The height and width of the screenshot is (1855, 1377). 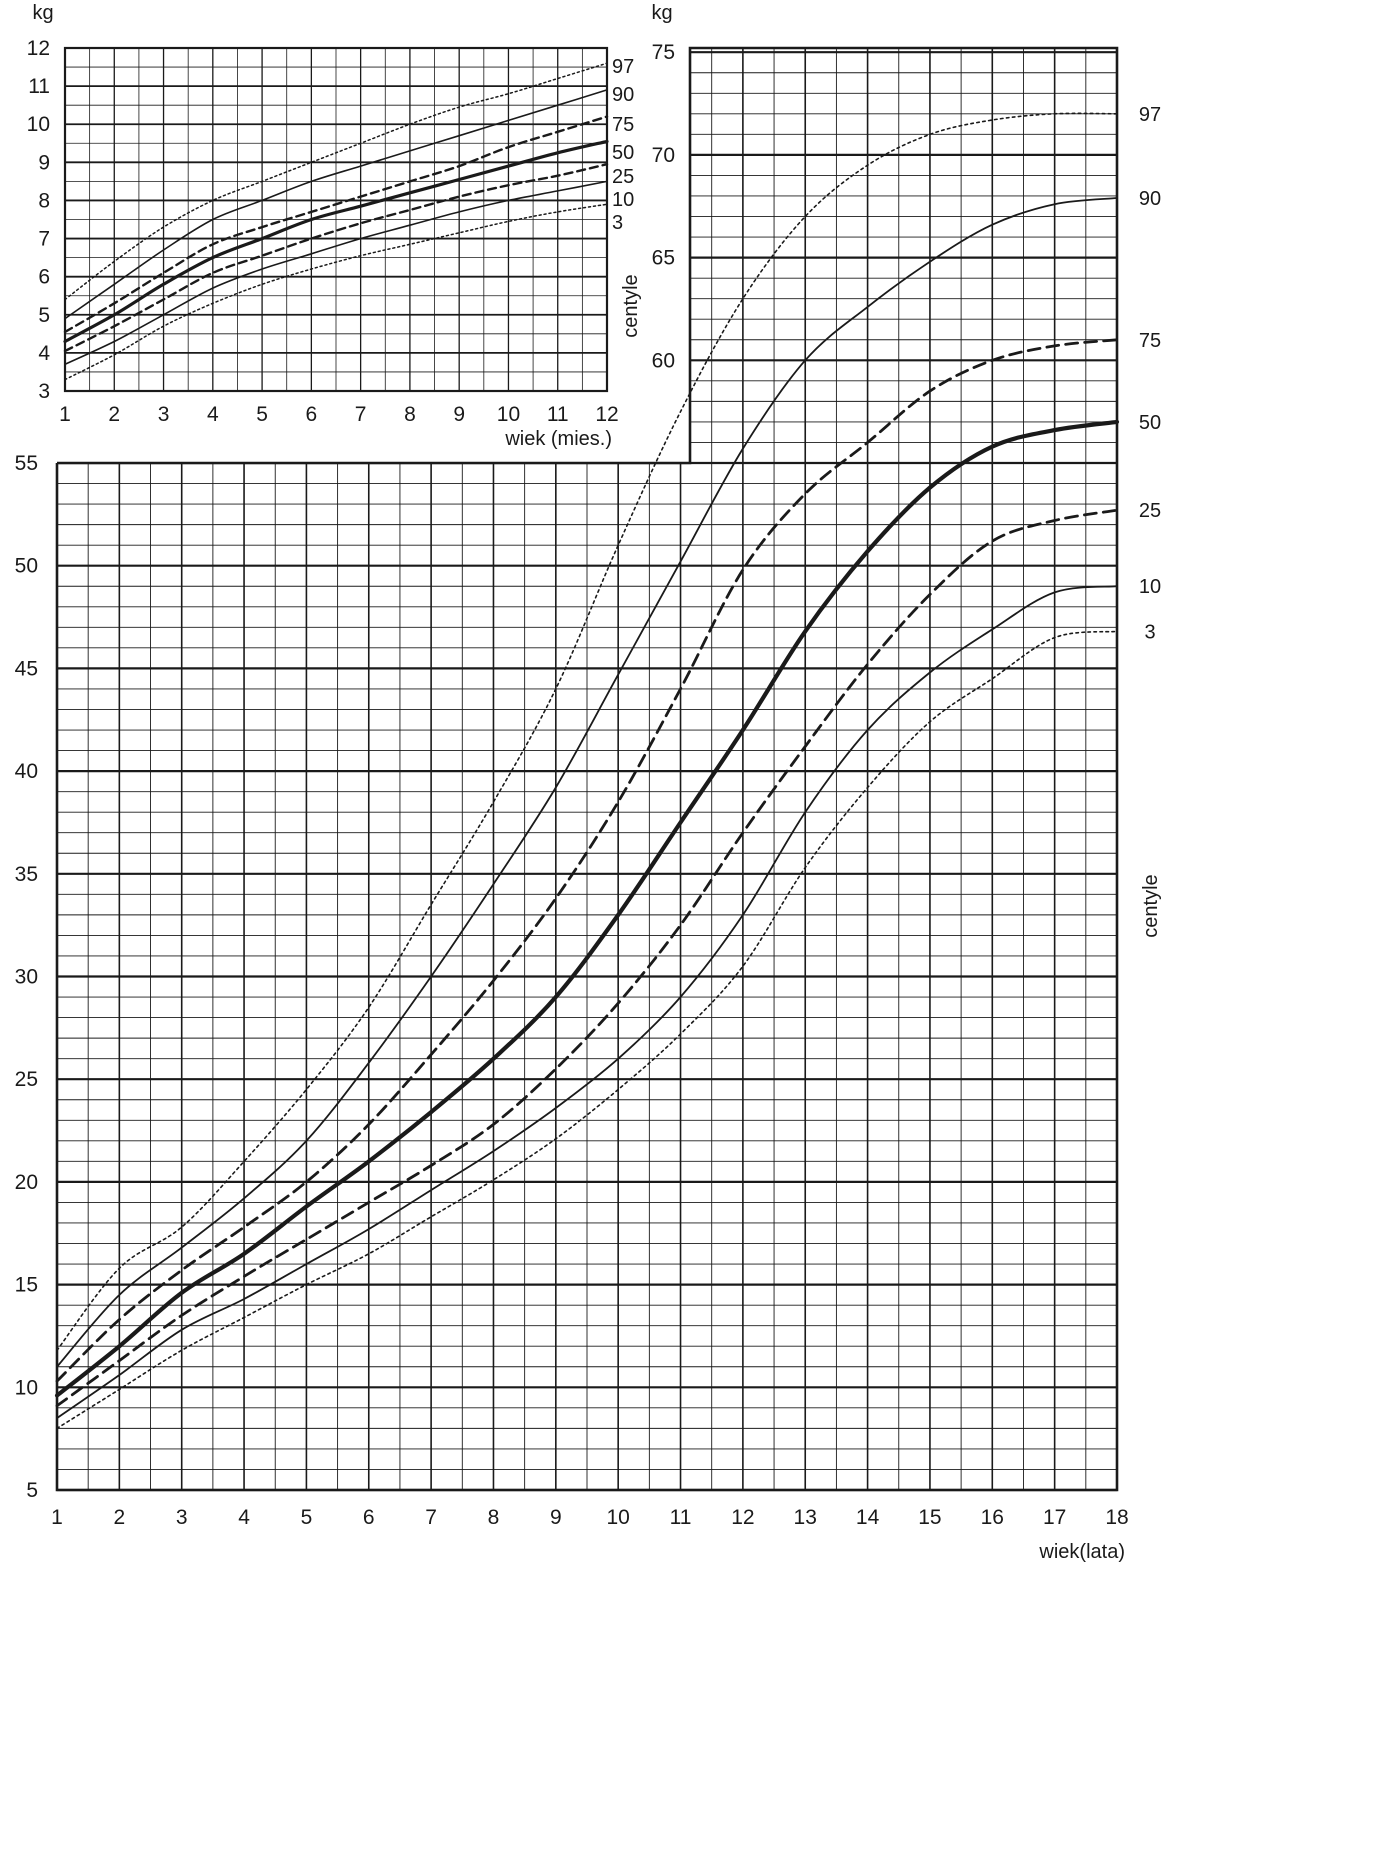 What do you see at coordinates (312, 414) in the screenshot?
I see `months-x-tick-label: 6` at bounding box center [312, 414].